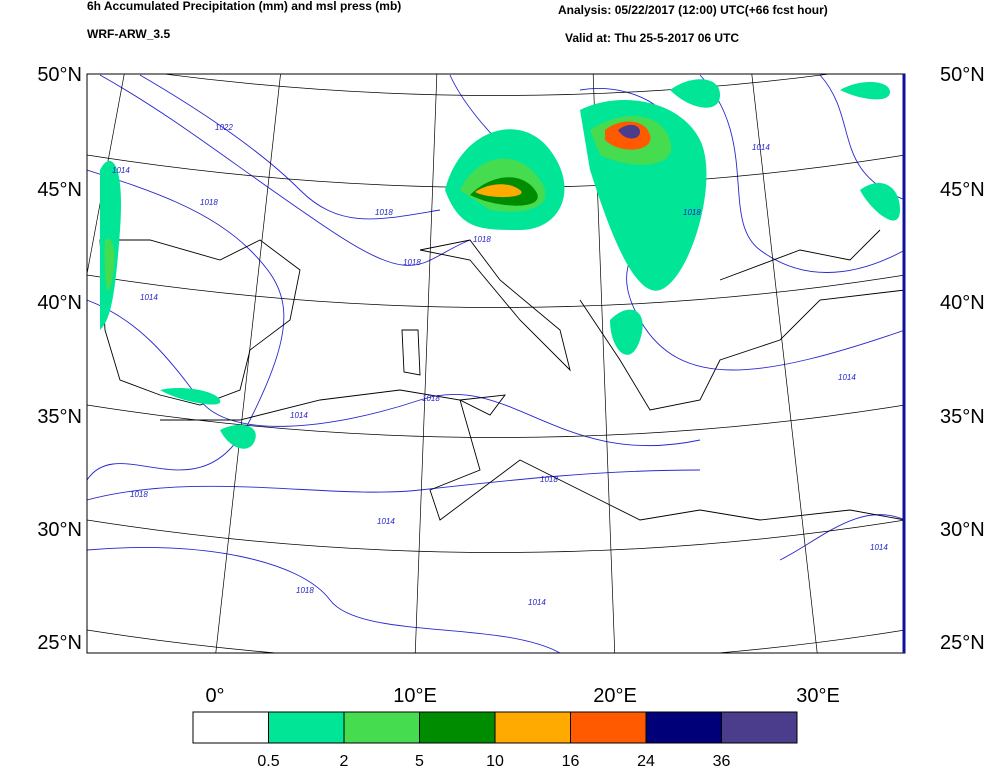 This screenshot has height=773, width=991. What do you see at coordinates (818, 696) in the screenshot?
I see `lon-label: 30°E` at bounding box center [818, 696].